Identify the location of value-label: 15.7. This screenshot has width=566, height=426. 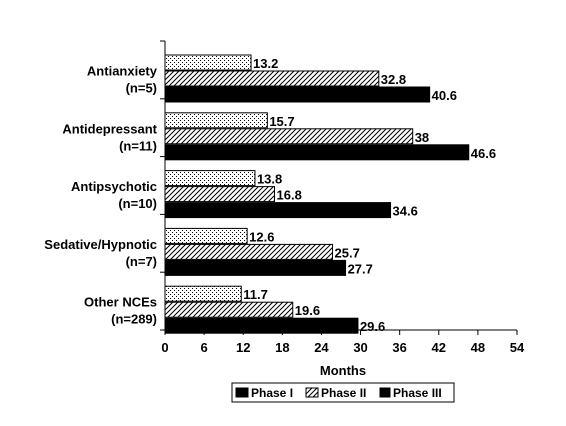
(281, 121).